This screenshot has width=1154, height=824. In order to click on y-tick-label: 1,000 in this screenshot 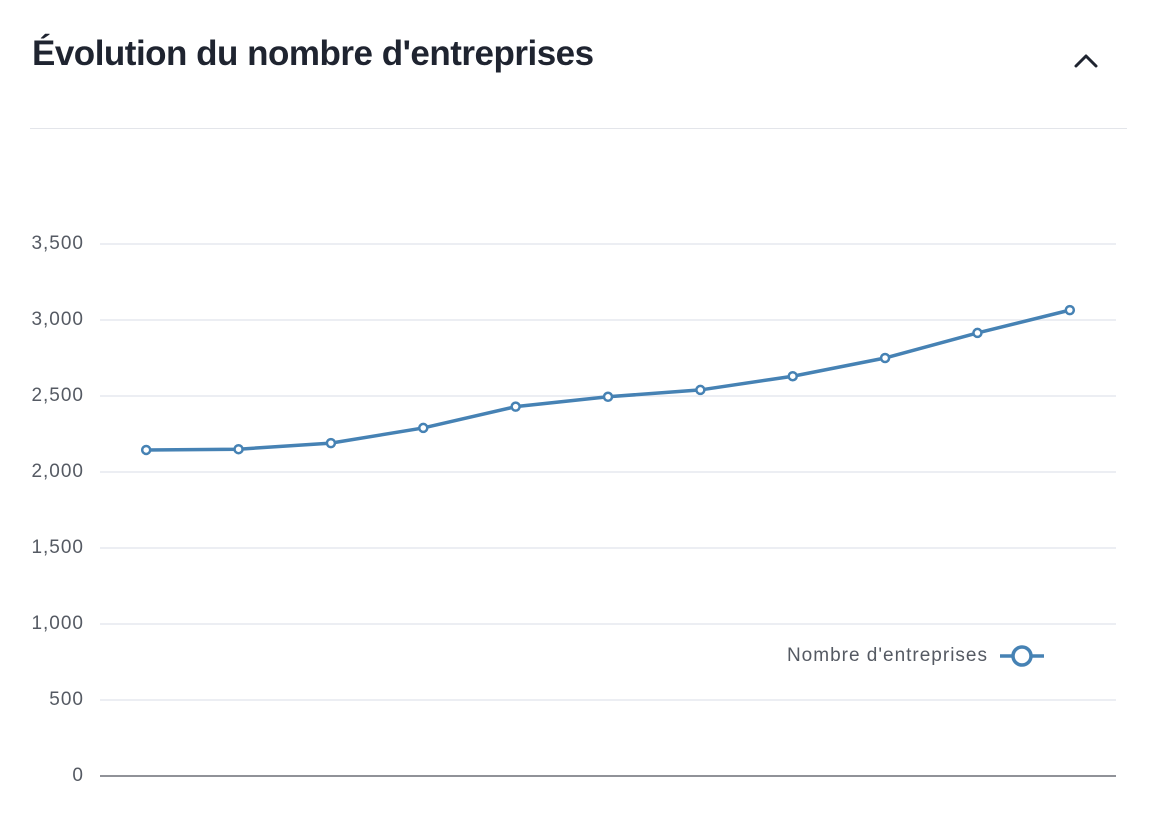, I will do `click(57, 623)`.